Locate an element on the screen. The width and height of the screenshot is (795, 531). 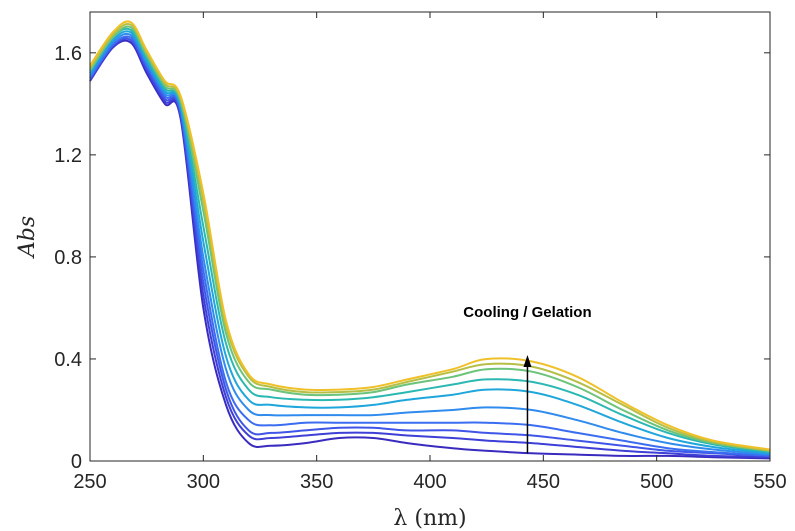
annotation-arrowhead is located at coordinates (527, 360).